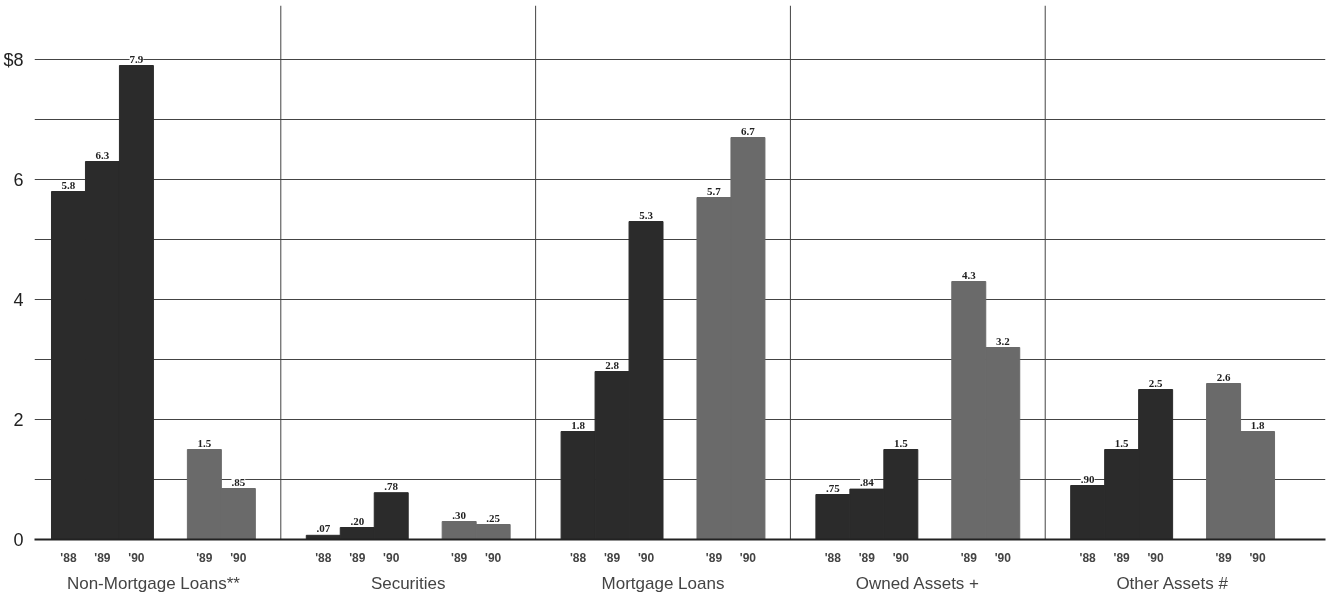  Describe the element at coordinates (748, 130) in the screenshot. I see `data-label: 6.7` at that location.